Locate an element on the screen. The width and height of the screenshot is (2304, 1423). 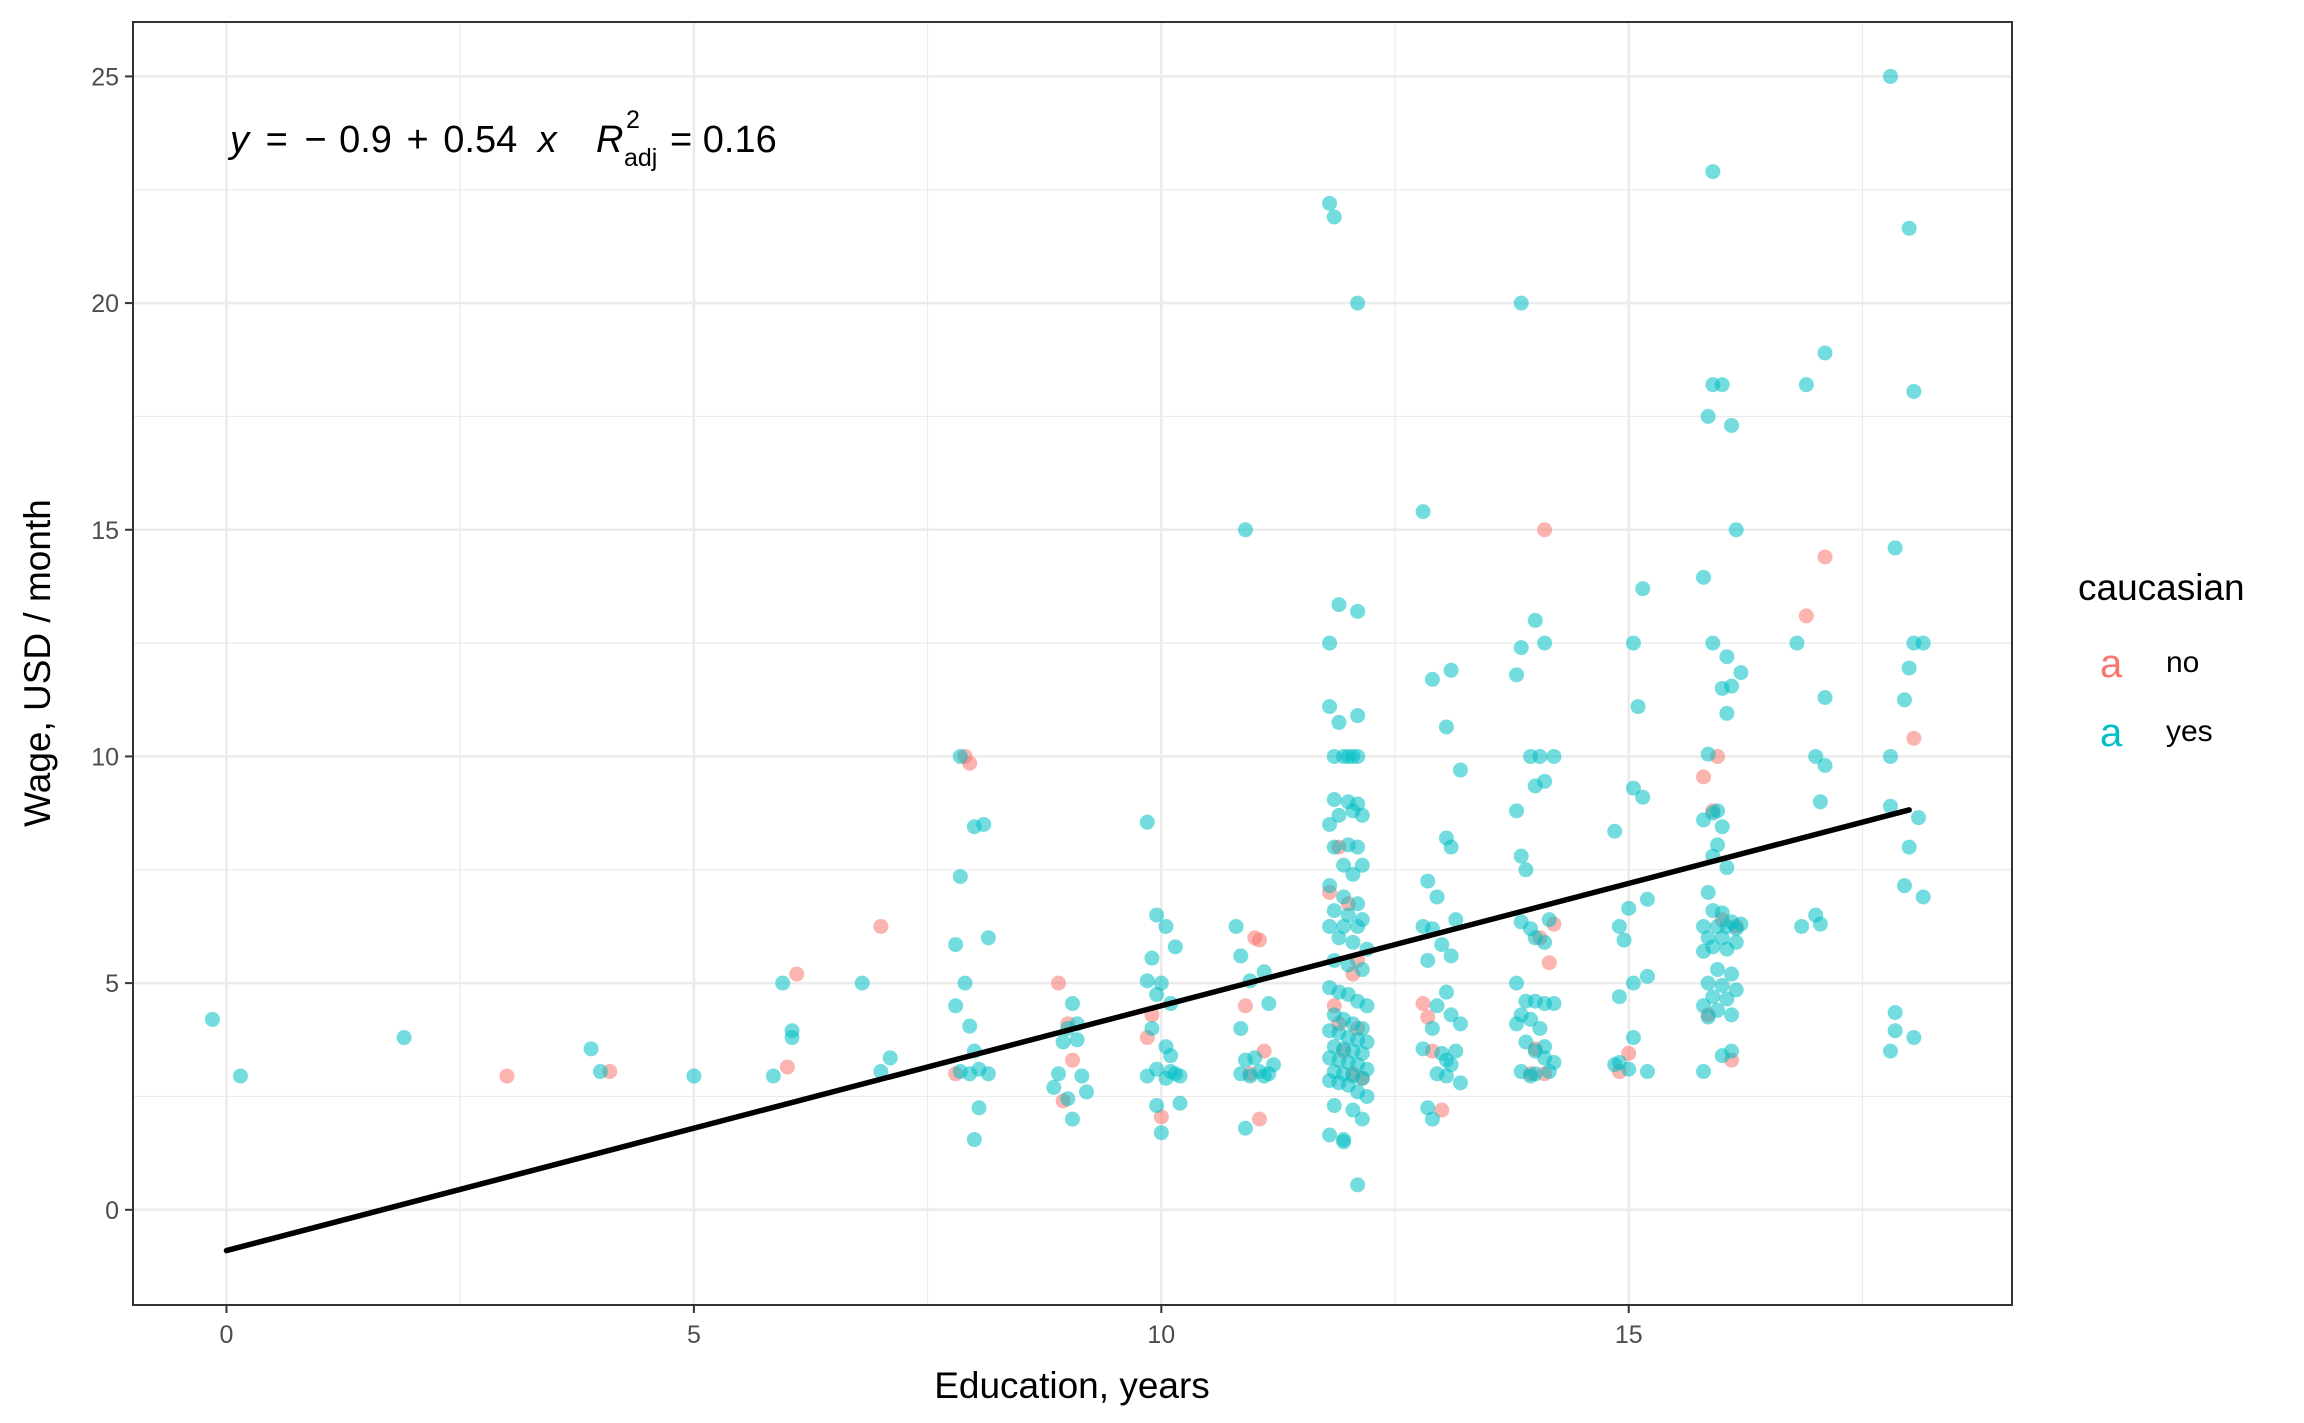
annotation-eq: = is located at coordinates (277, 140).